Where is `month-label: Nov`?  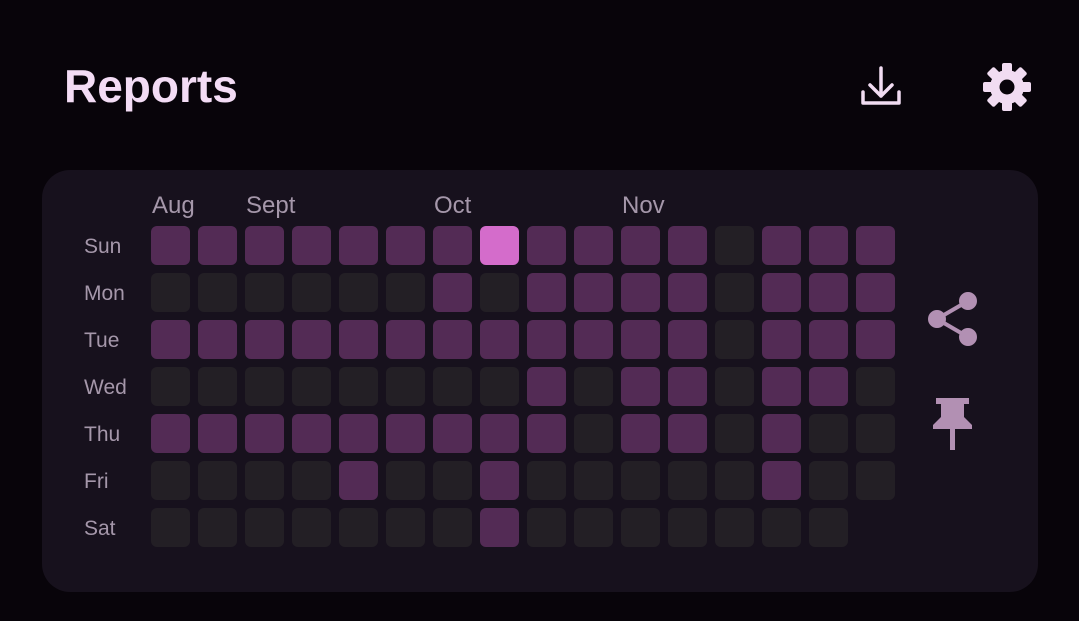
month-label: Nov is located at coordinates (643, 205).